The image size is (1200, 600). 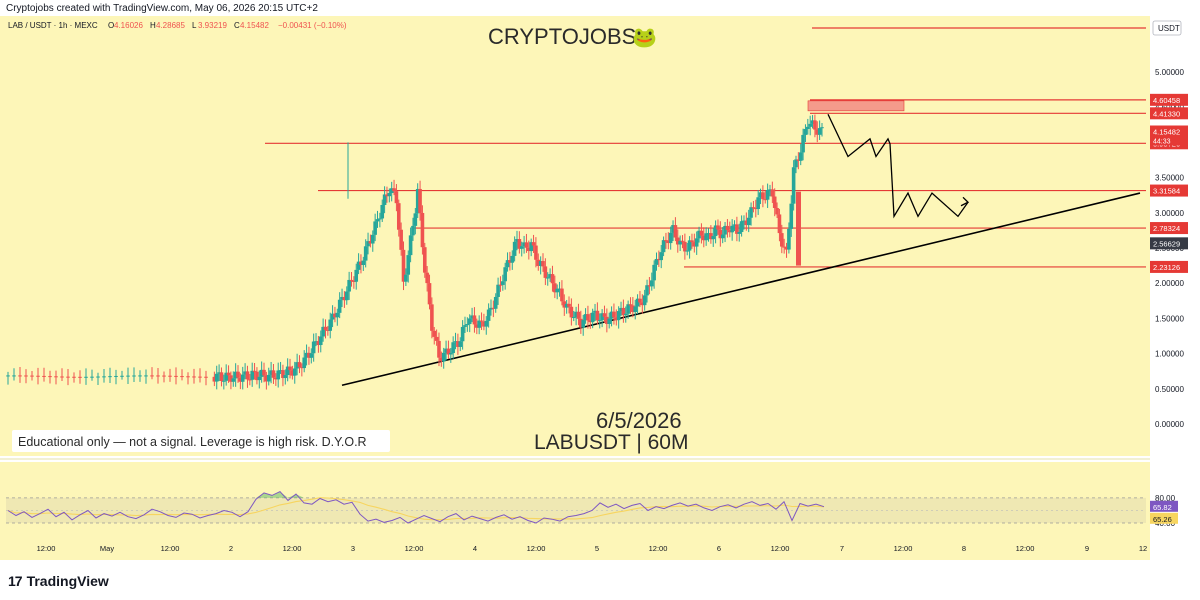 I want to click on rsi-value-label: 65.82, so click(x=1162, y=507).